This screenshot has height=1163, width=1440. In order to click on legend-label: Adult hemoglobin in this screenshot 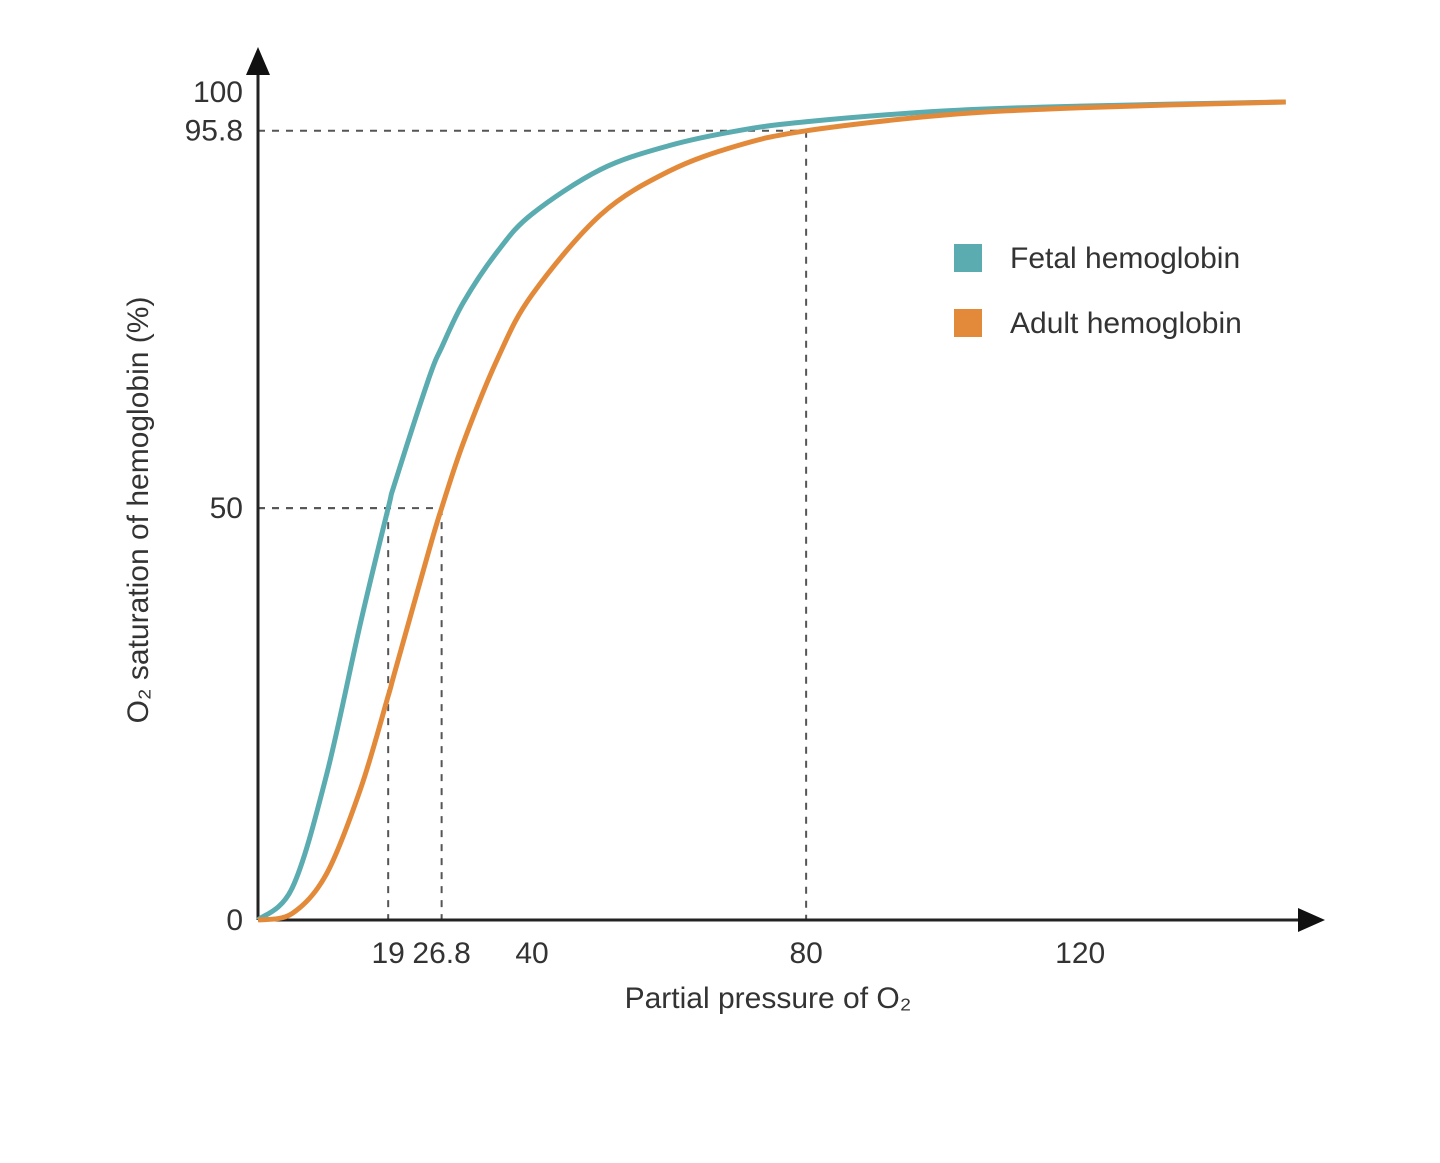, I will do `click(1126, 323)`.